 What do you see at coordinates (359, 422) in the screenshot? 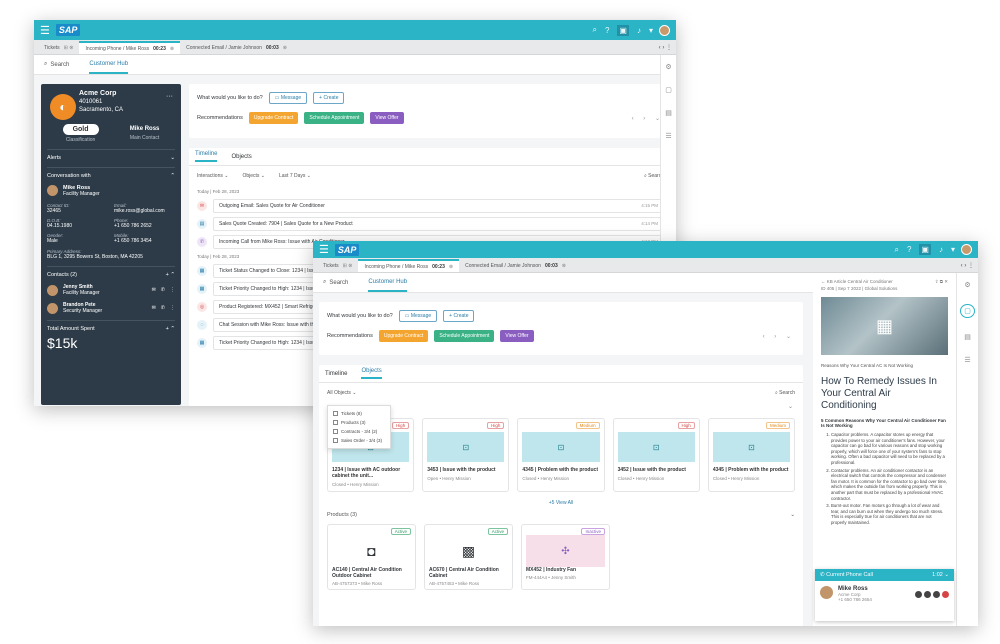
I see `dropdown-option: Products (3)` at bounding box center [359, 422].